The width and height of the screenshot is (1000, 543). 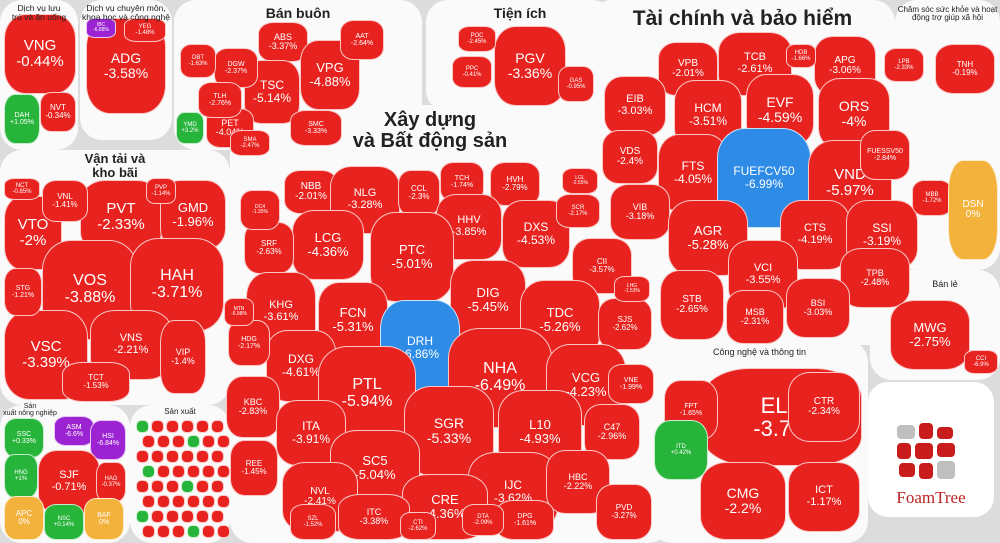 I want to click on tile-asm: ASM -6.6%, so click(x=74, y=431).